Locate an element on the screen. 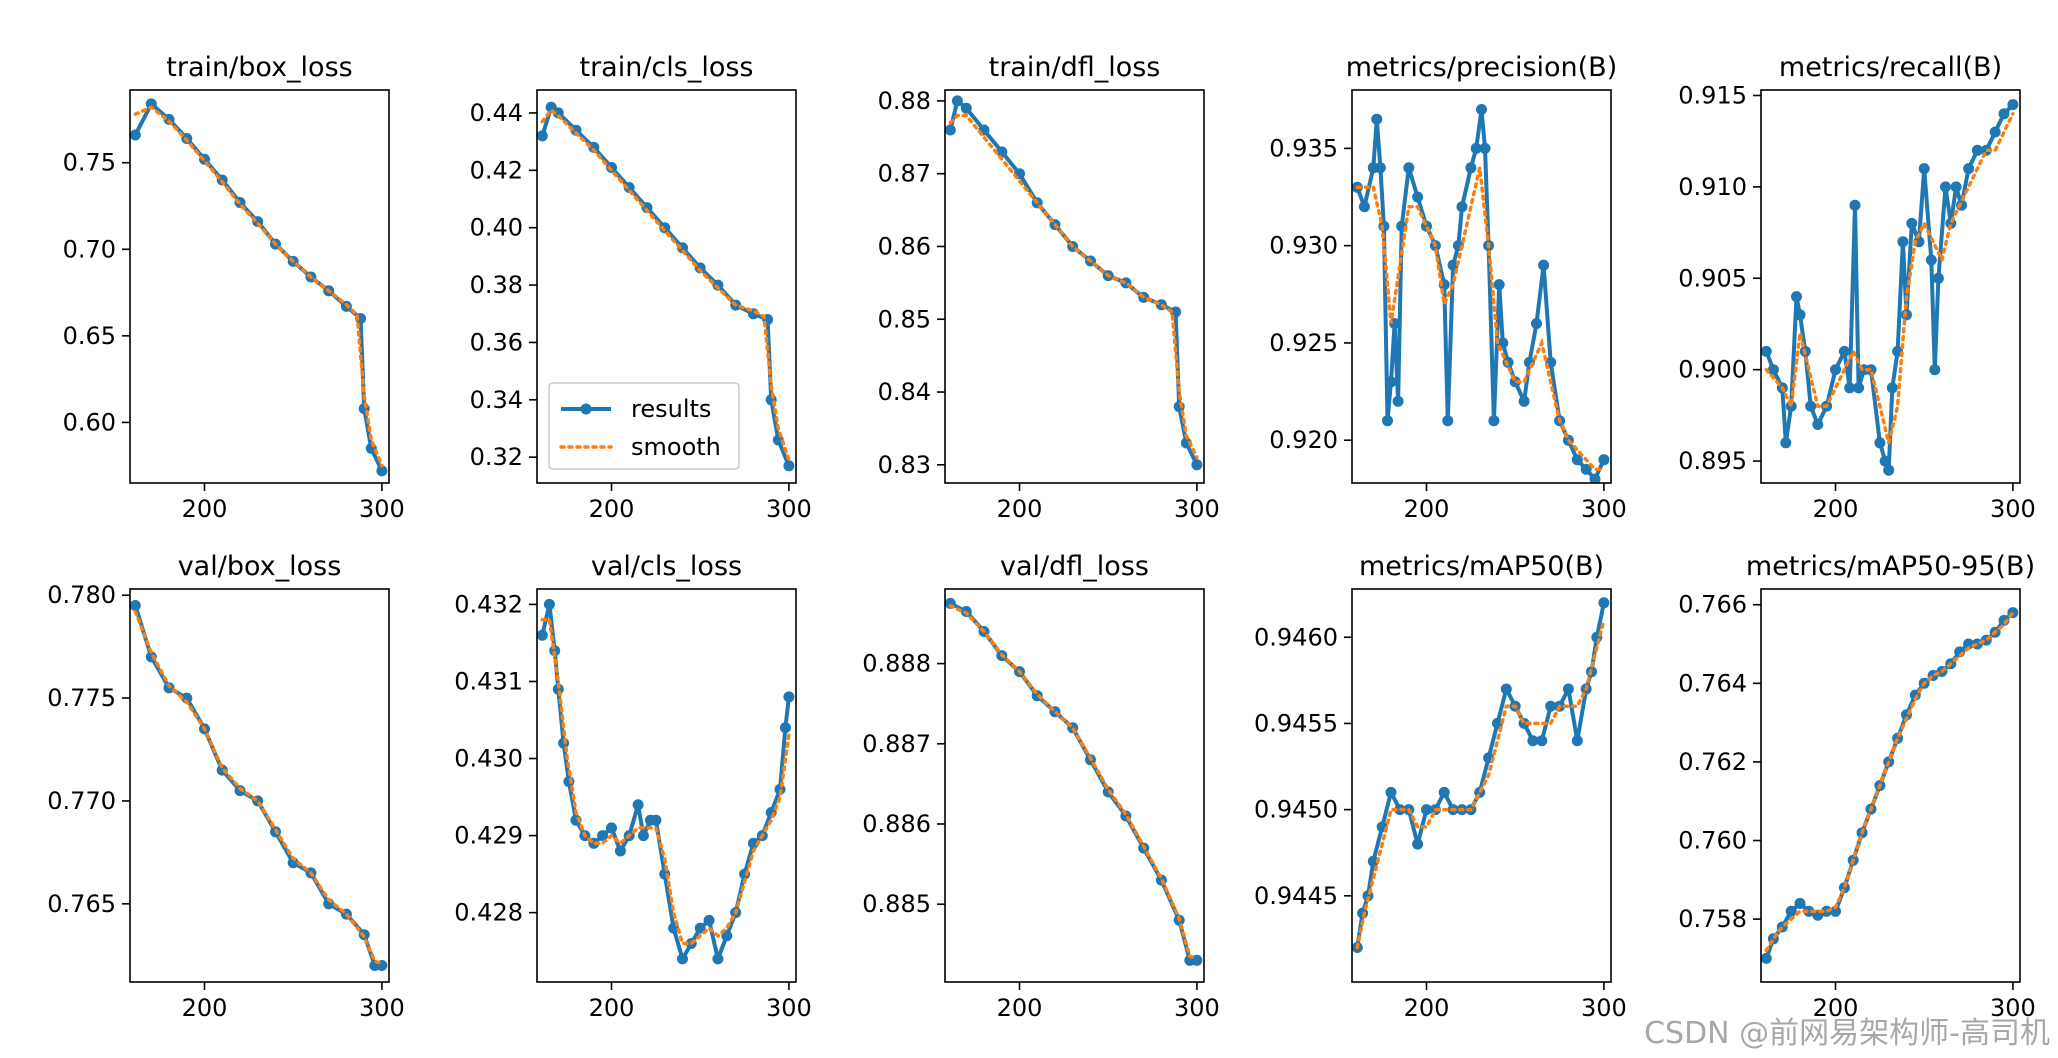  chart-title: val/cls_loss is located at coordinates (666, 566).